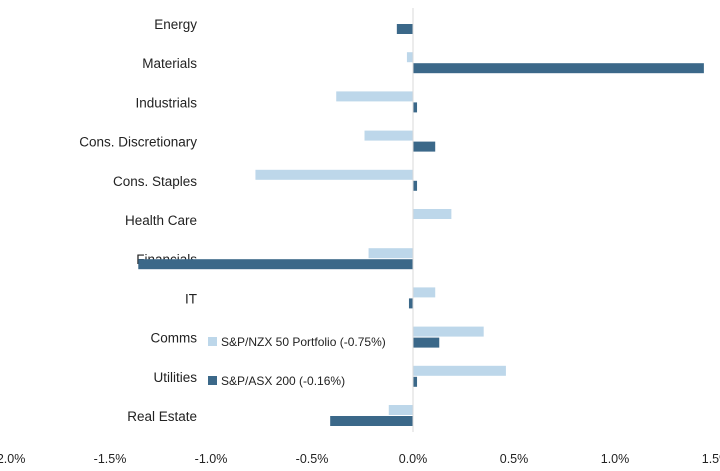 The width and height of the screenshot is (720, 471). What do you see at coordinates (175, 377) in the screenshot?
I see `category-label-utilities: Utilities` at bounding box center [175, 377].